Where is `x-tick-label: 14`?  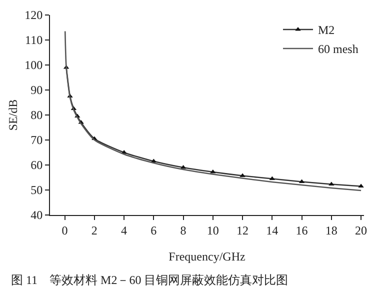
x-tick-label: 14 is located at coordinates (272, 230).